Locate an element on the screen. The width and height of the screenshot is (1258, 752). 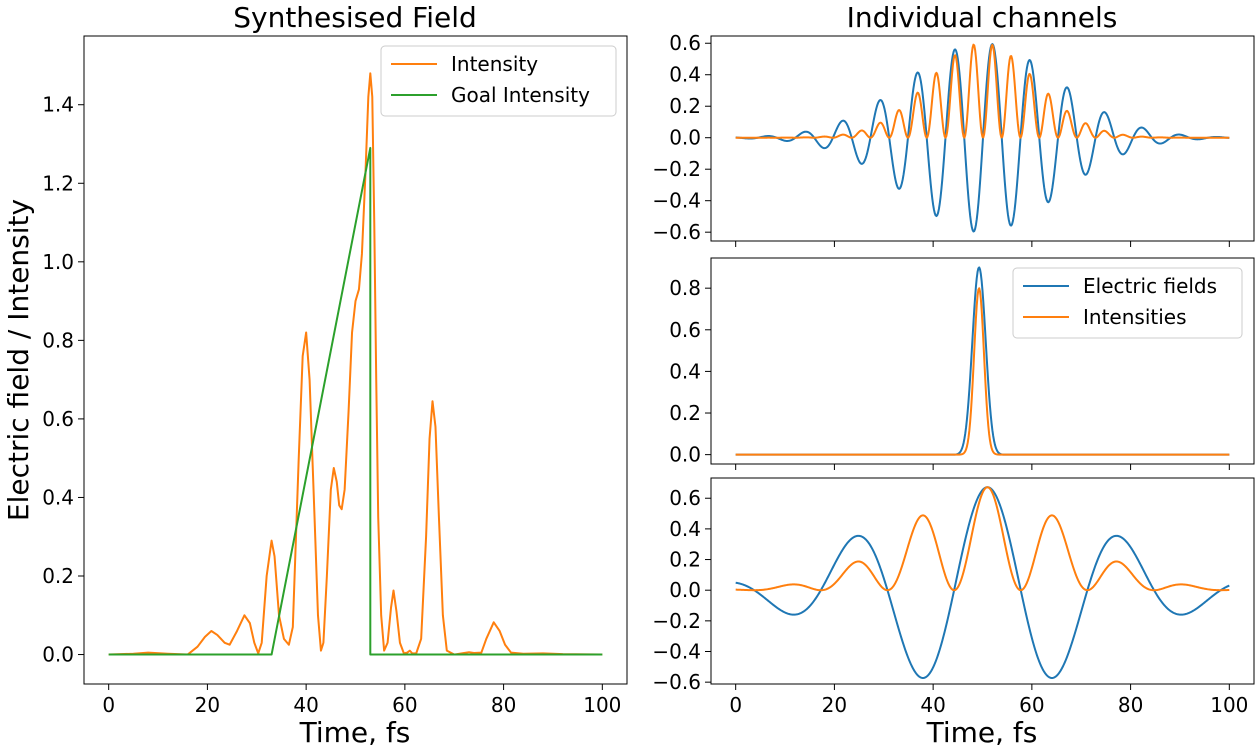
y-tick-label: 1.4 is located at coordinates (58, 105).